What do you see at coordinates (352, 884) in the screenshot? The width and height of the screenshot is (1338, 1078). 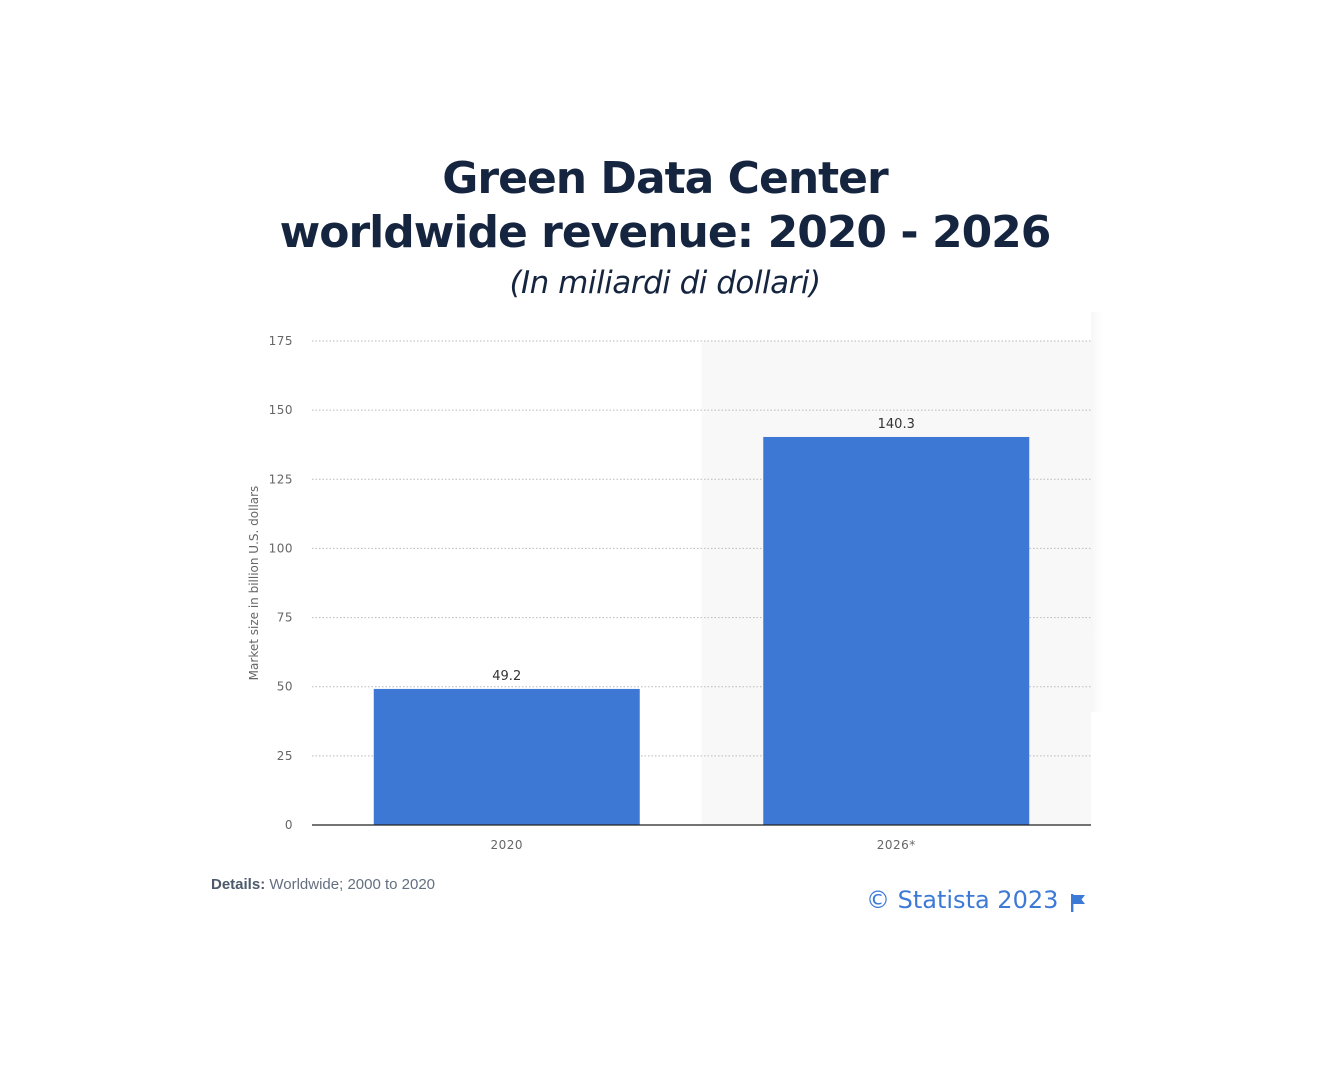 I see `details-value: Worldwide; 2000 to 2020` at bounding box center [352, 884].